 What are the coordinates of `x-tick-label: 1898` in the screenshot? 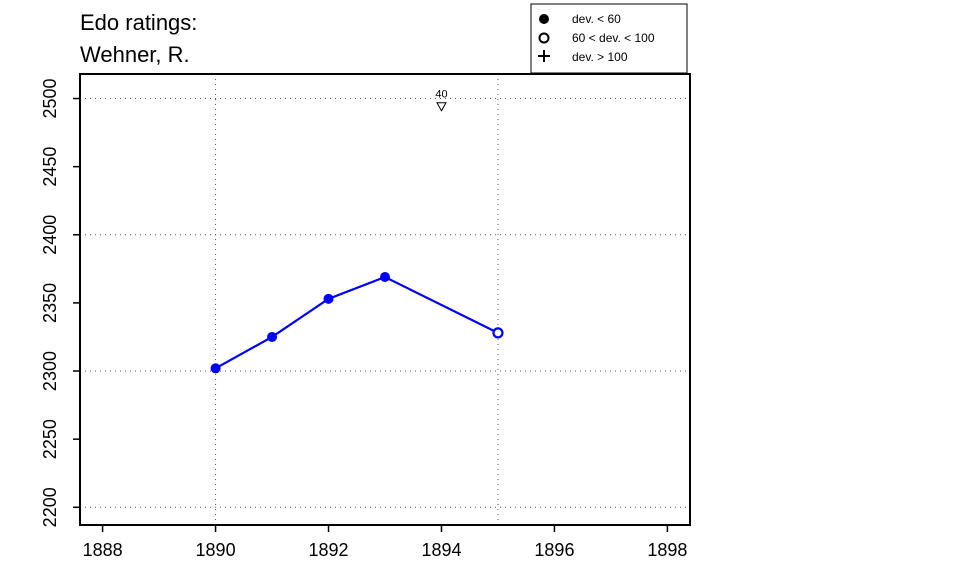 It's located at (667, 550).